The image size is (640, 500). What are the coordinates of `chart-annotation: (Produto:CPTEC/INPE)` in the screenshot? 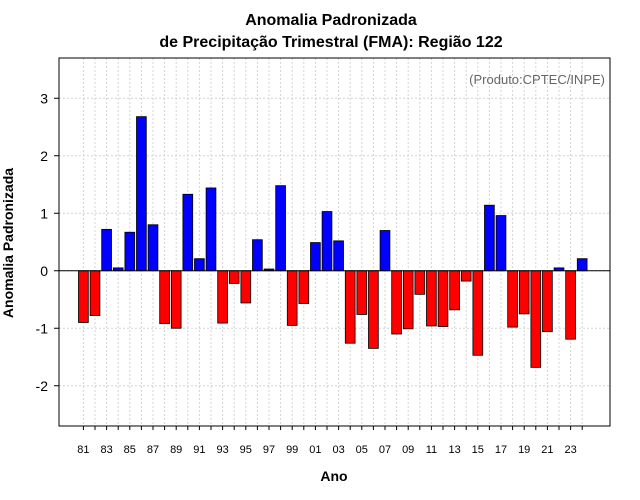 It's located at (537, 79).